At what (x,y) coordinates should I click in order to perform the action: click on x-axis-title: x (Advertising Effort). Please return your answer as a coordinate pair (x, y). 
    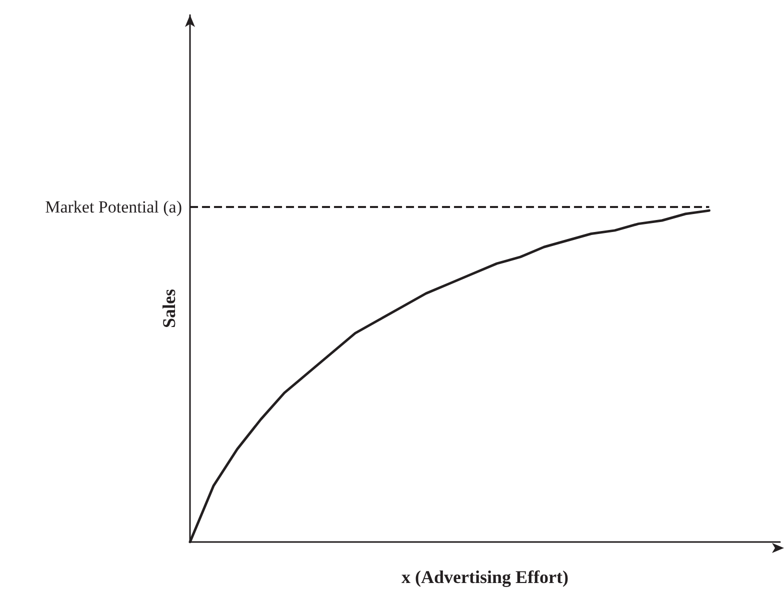
    Looking at the image, I should click on (485, 577).